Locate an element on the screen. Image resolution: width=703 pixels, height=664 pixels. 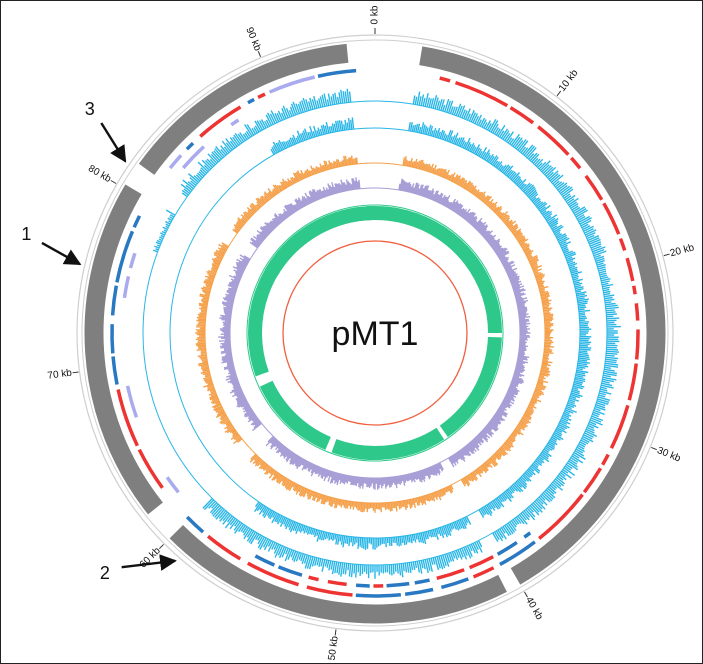
arrow-label-3: 3 is located at coordinates (90, 109).